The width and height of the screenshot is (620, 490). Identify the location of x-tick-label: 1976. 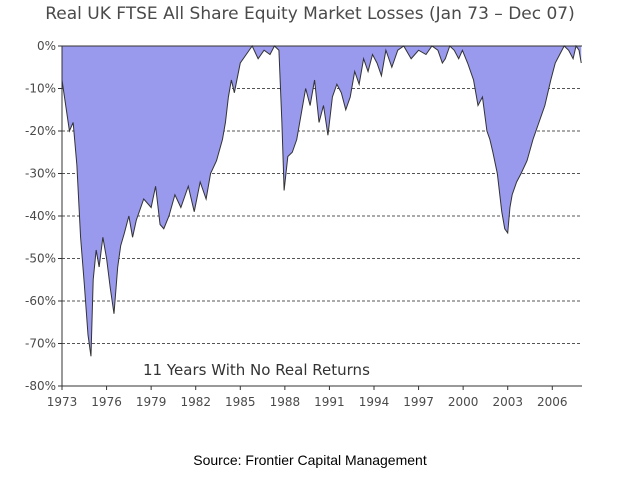
(106, 402).